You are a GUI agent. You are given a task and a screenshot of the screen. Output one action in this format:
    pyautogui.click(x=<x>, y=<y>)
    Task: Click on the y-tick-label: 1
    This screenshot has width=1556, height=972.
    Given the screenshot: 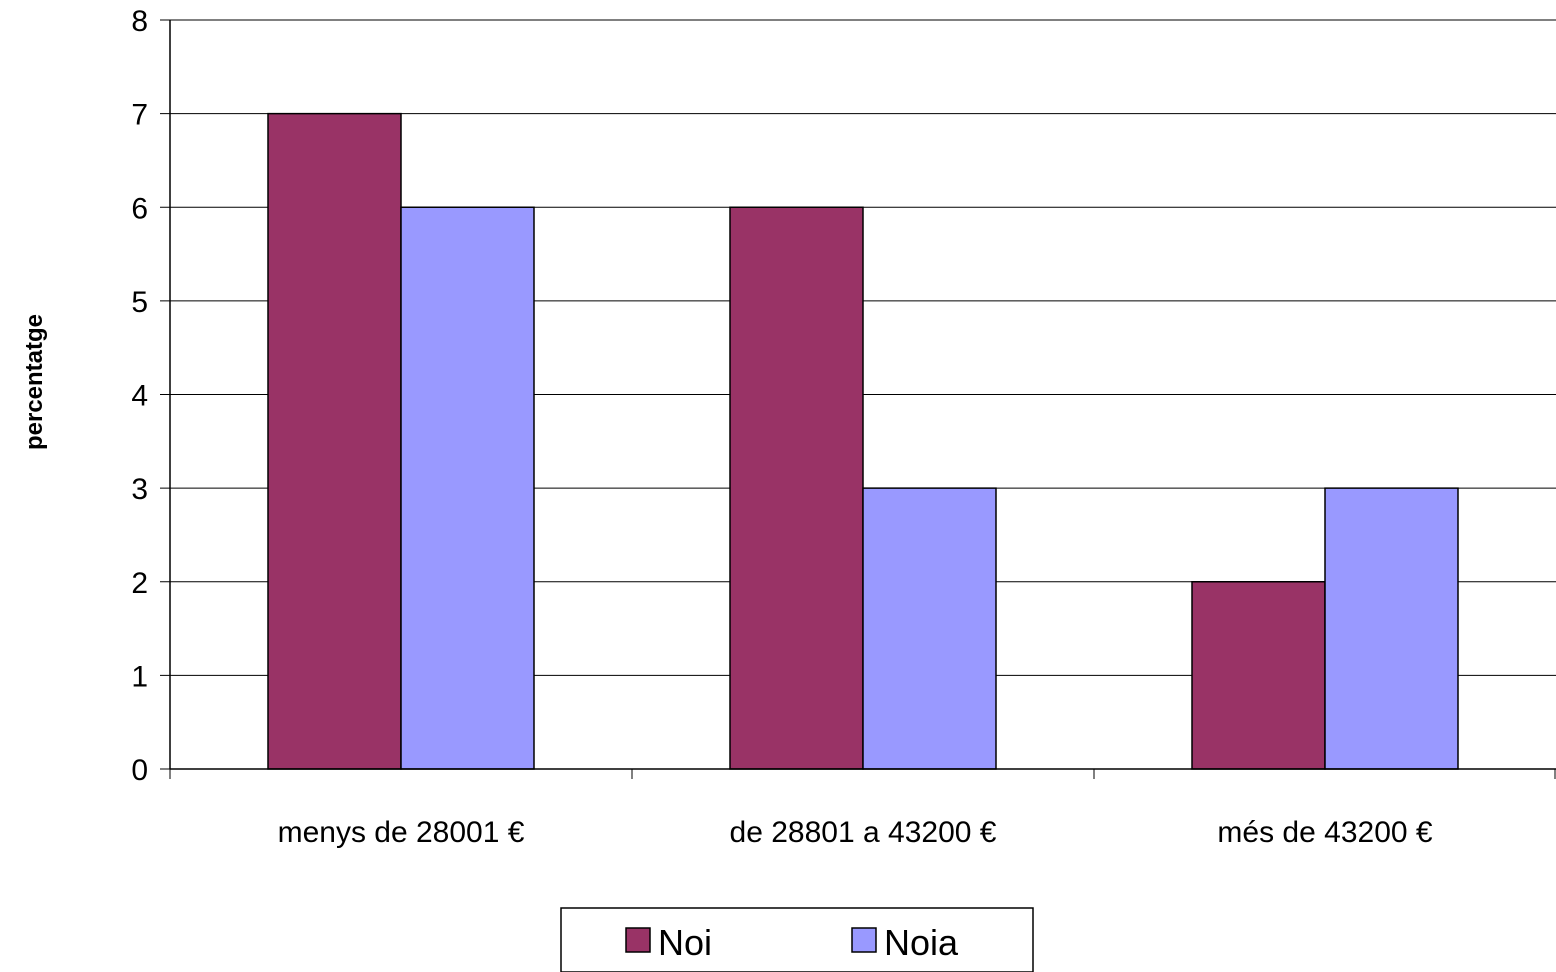 What is the action you would take?
    pyautogui.click(x=139, y=676)
    